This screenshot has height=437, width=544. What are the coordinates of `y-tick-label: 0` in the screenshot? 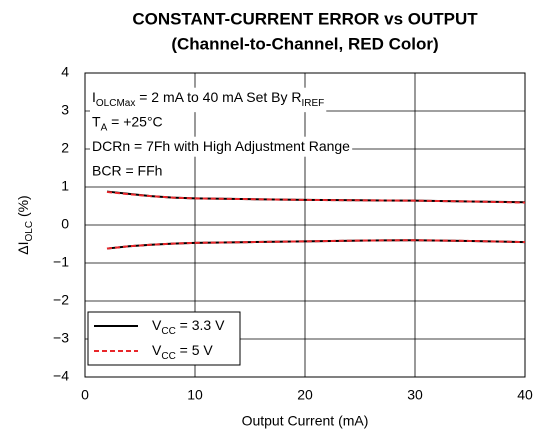 It's located at (65, 224).